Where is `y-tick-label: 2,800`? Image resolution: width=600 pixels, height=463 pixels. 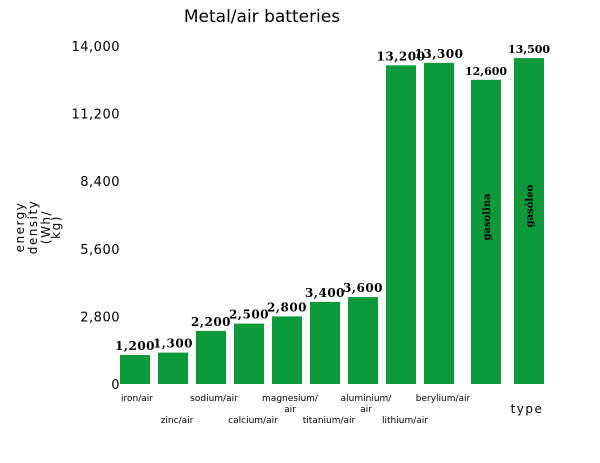 y-tick-label: 2,800 is located at coordinates (100, 317).